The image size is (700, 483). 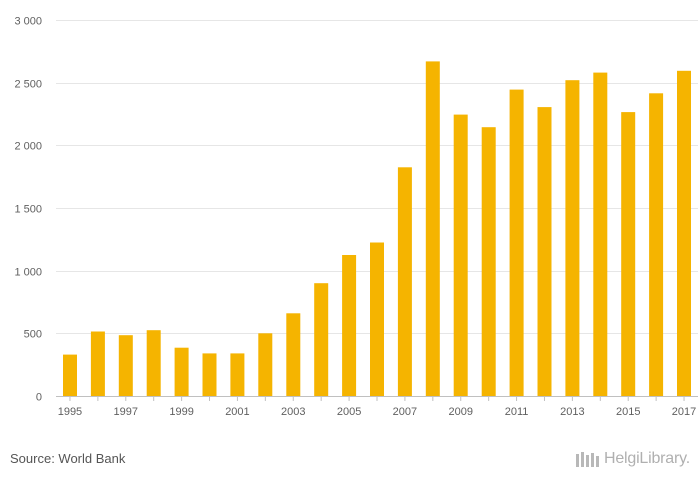 I want to click on bar-1997, so click(x=125, y=365).